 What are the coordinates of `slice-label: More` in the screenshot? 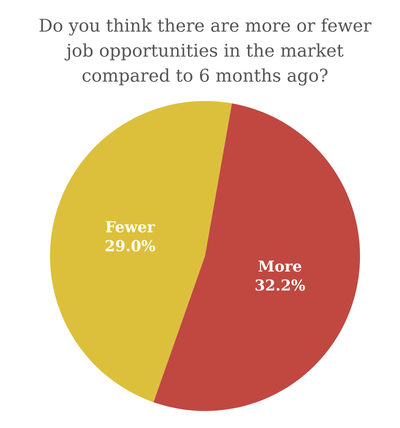 It's located at (280, 266).